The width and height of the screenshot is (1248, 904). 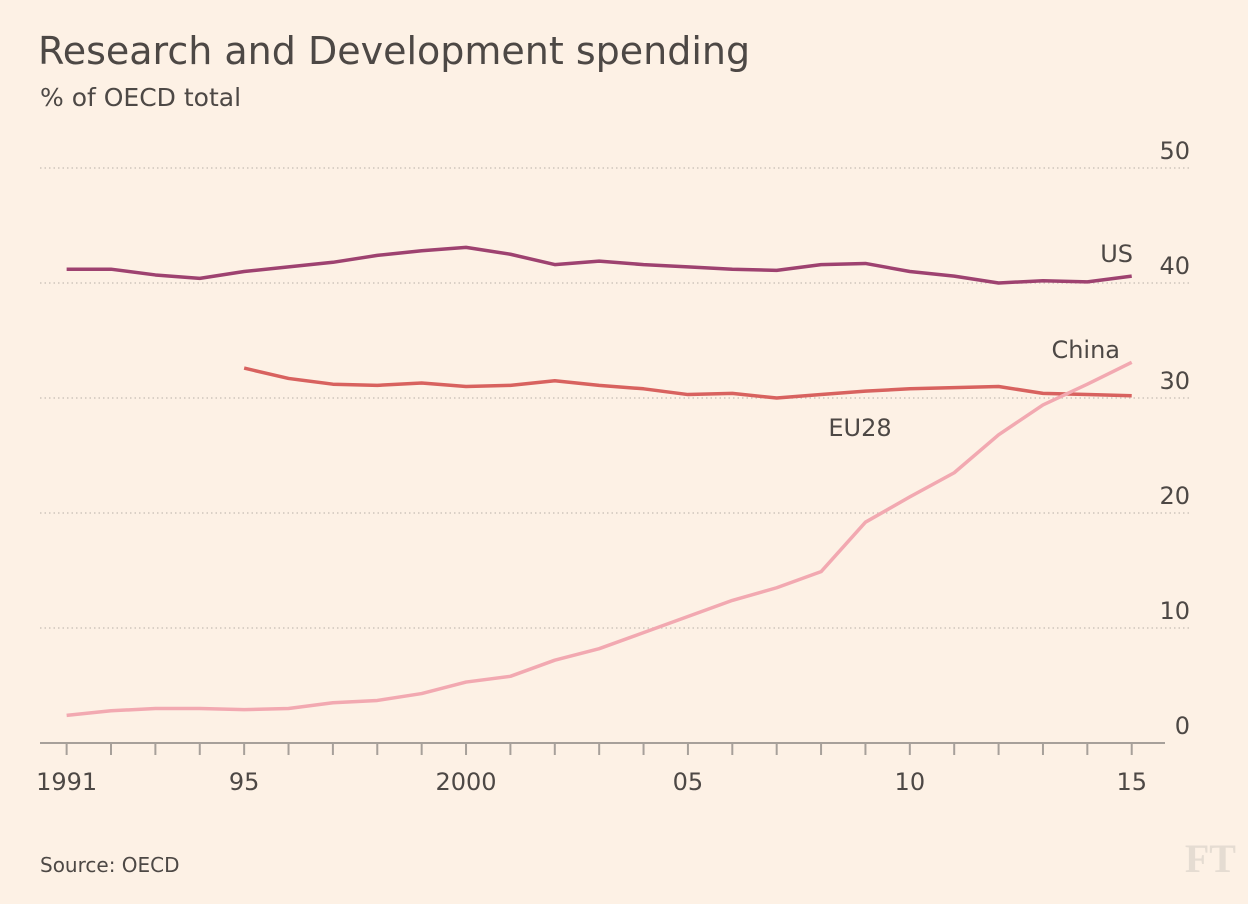 I want to click on y-tick-label: 40, so click(x=1174, y=266).